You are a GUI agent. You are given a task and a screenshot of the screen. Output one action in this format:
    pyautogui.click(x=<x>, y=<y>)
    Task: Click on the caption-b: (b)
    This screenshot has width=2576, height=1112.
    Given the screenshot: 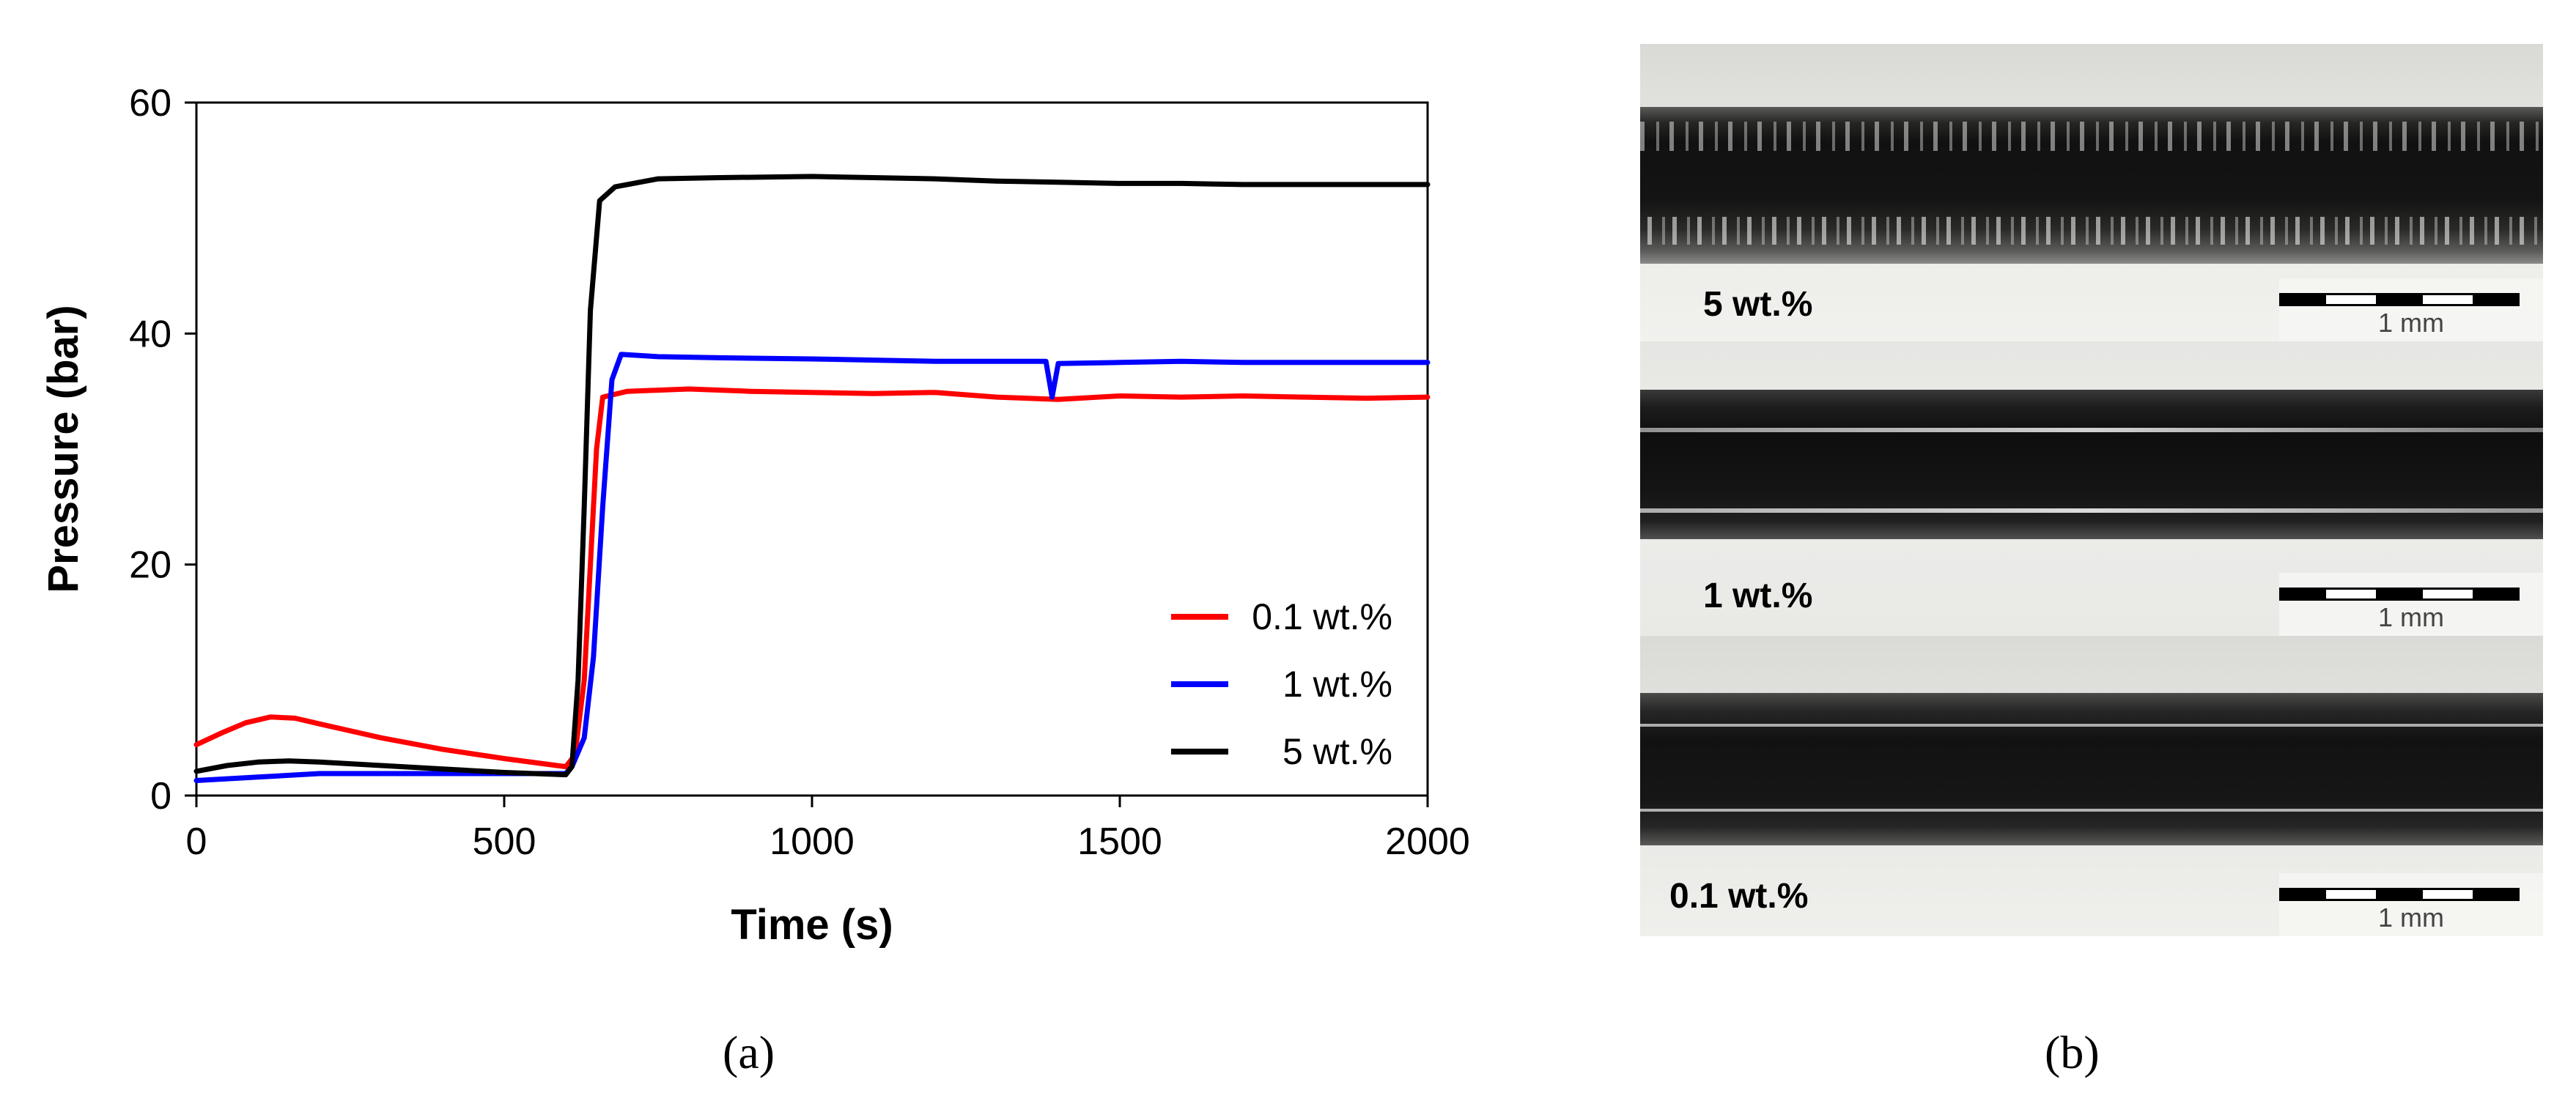 What is the action you would take?
    pyautogui.click(x=2072, y=1052)
    